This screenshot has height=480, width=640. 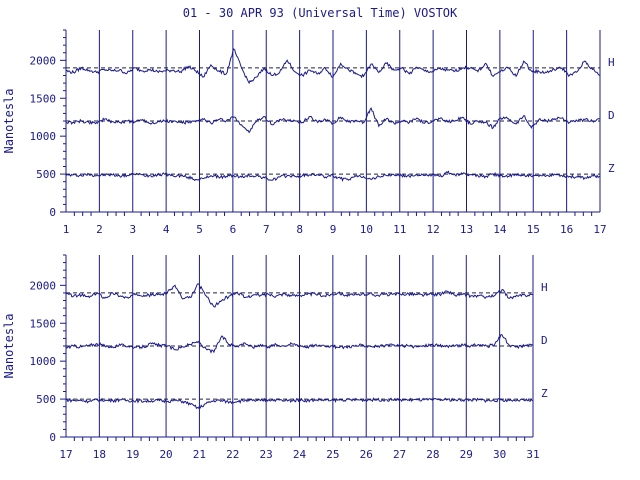 What do you see at coordinates (266, 454) in the screenshot?
I see `panel-2-x-tick-label: 23` at bounding box center [266, 454].